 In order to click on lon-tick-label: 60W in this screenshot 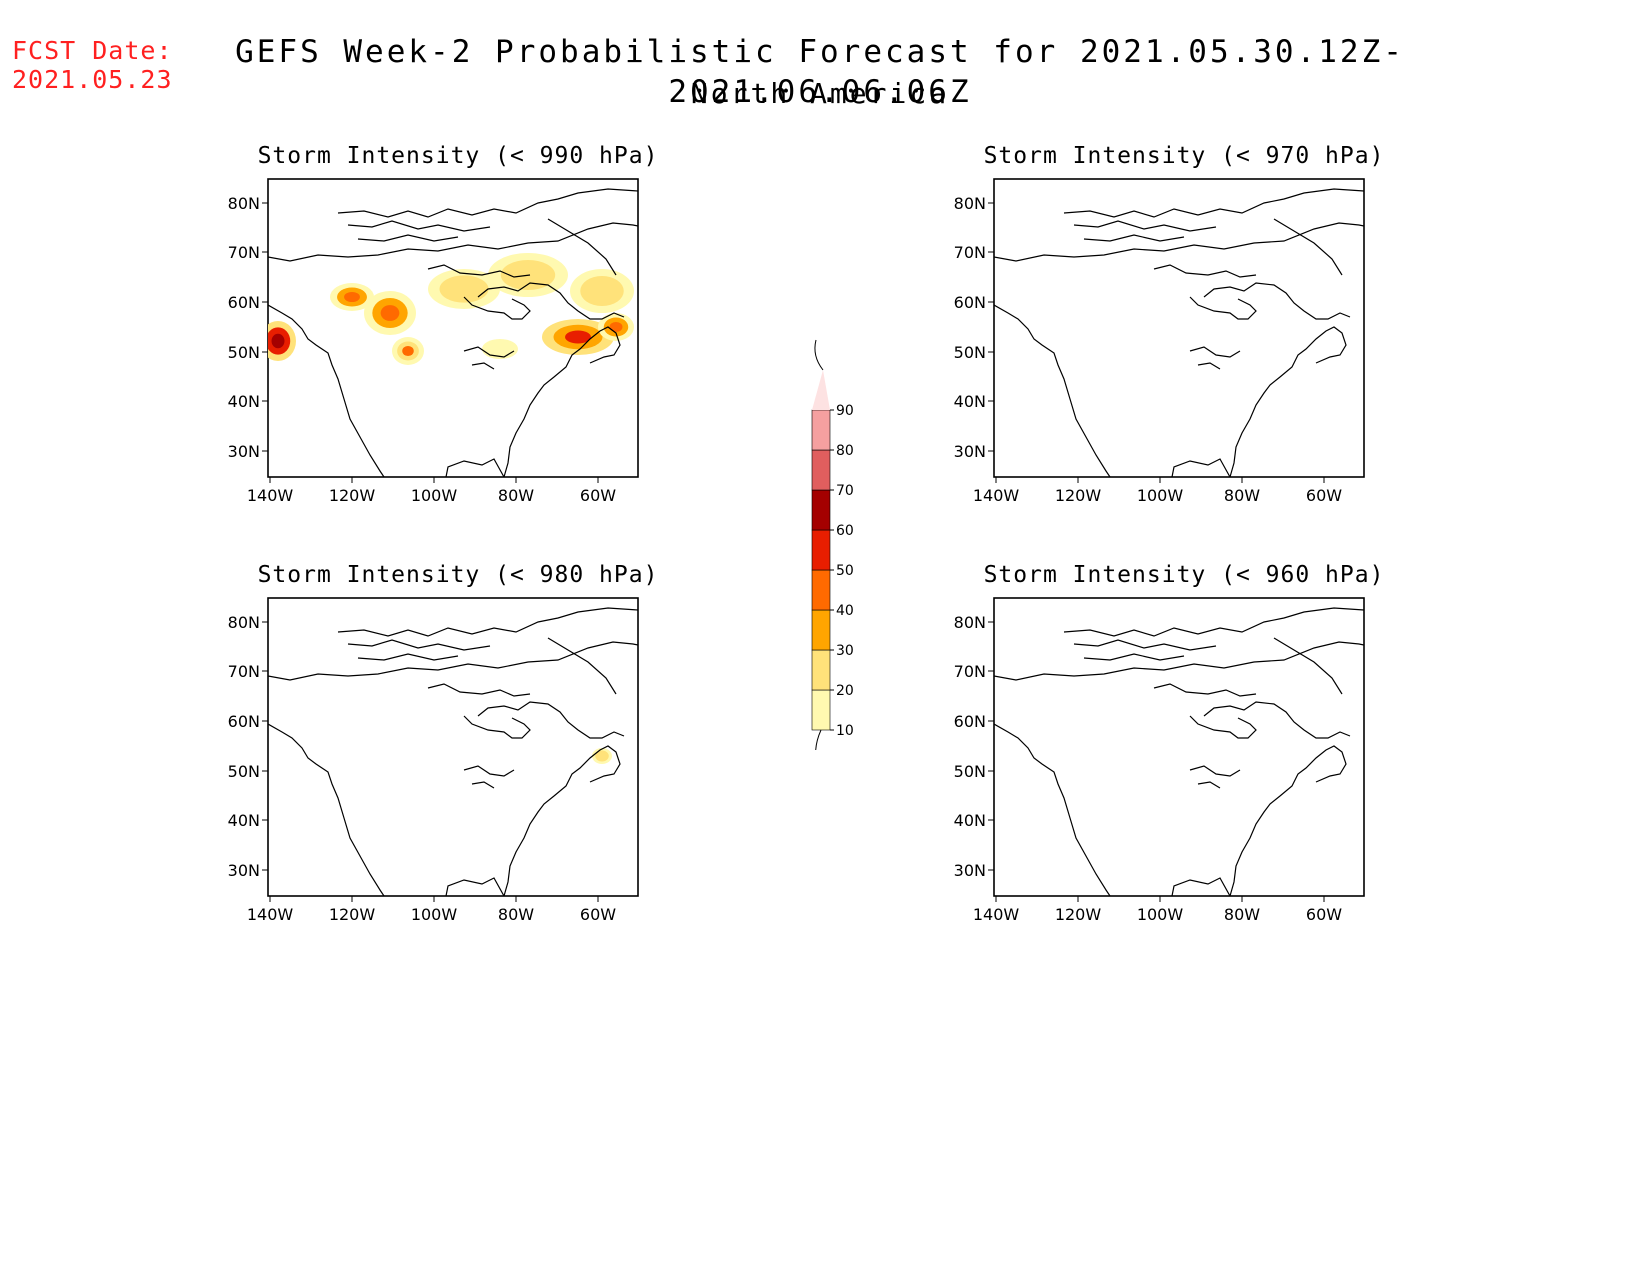, I will do `click(1324, 914)`.